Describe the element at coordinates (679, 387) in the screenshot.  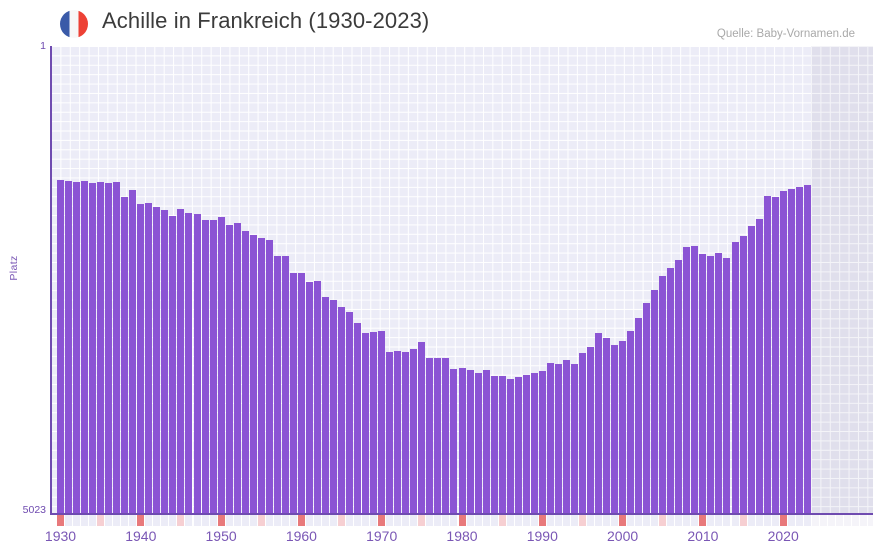
I see `bar-2007` at that location.